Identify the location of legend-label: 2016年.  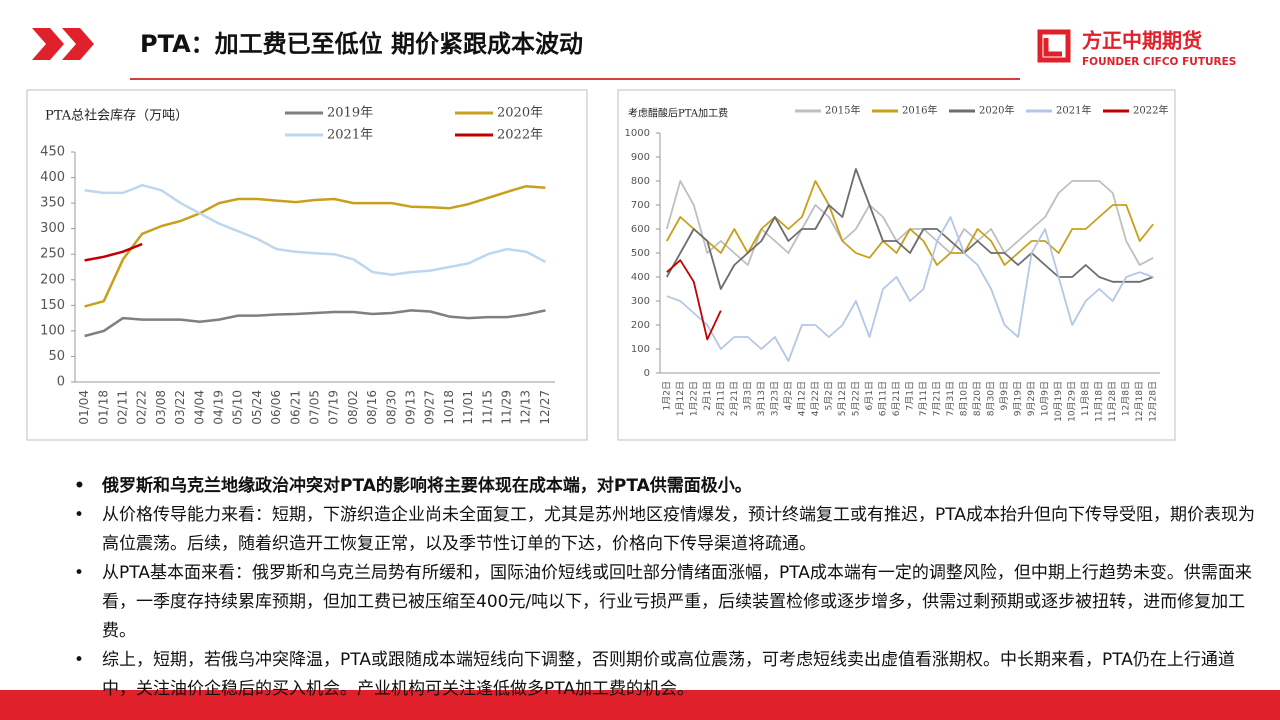
(919, 110).